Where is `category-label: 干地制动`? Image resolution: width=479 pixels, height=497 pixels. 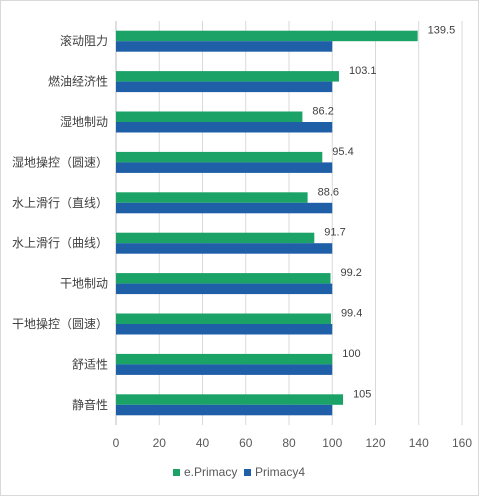
category-label: 干地制动 is located at coordinates (84, 284).